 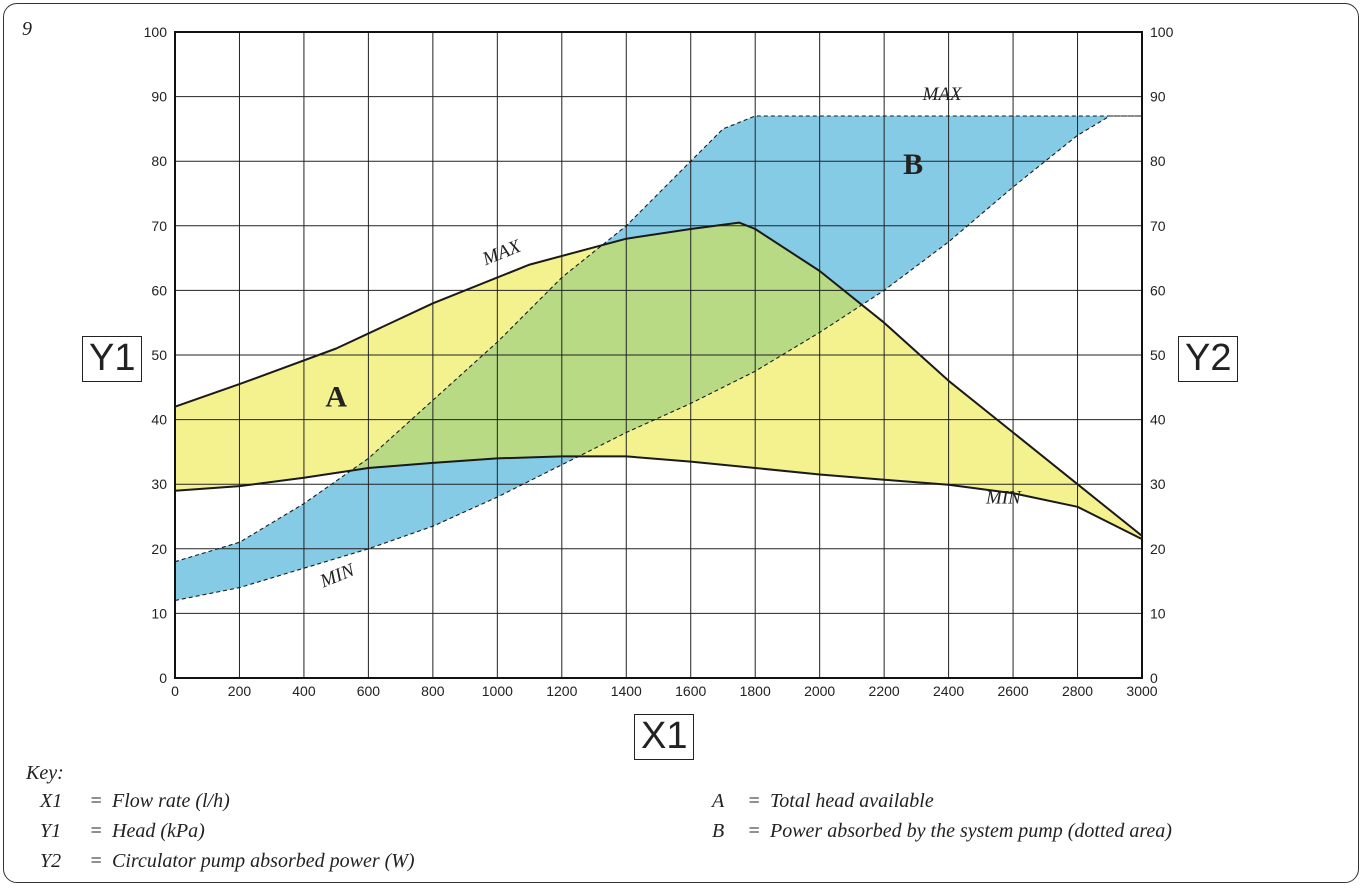 I want to click on x-tick-label: 2000, so click(x=819, y=691).